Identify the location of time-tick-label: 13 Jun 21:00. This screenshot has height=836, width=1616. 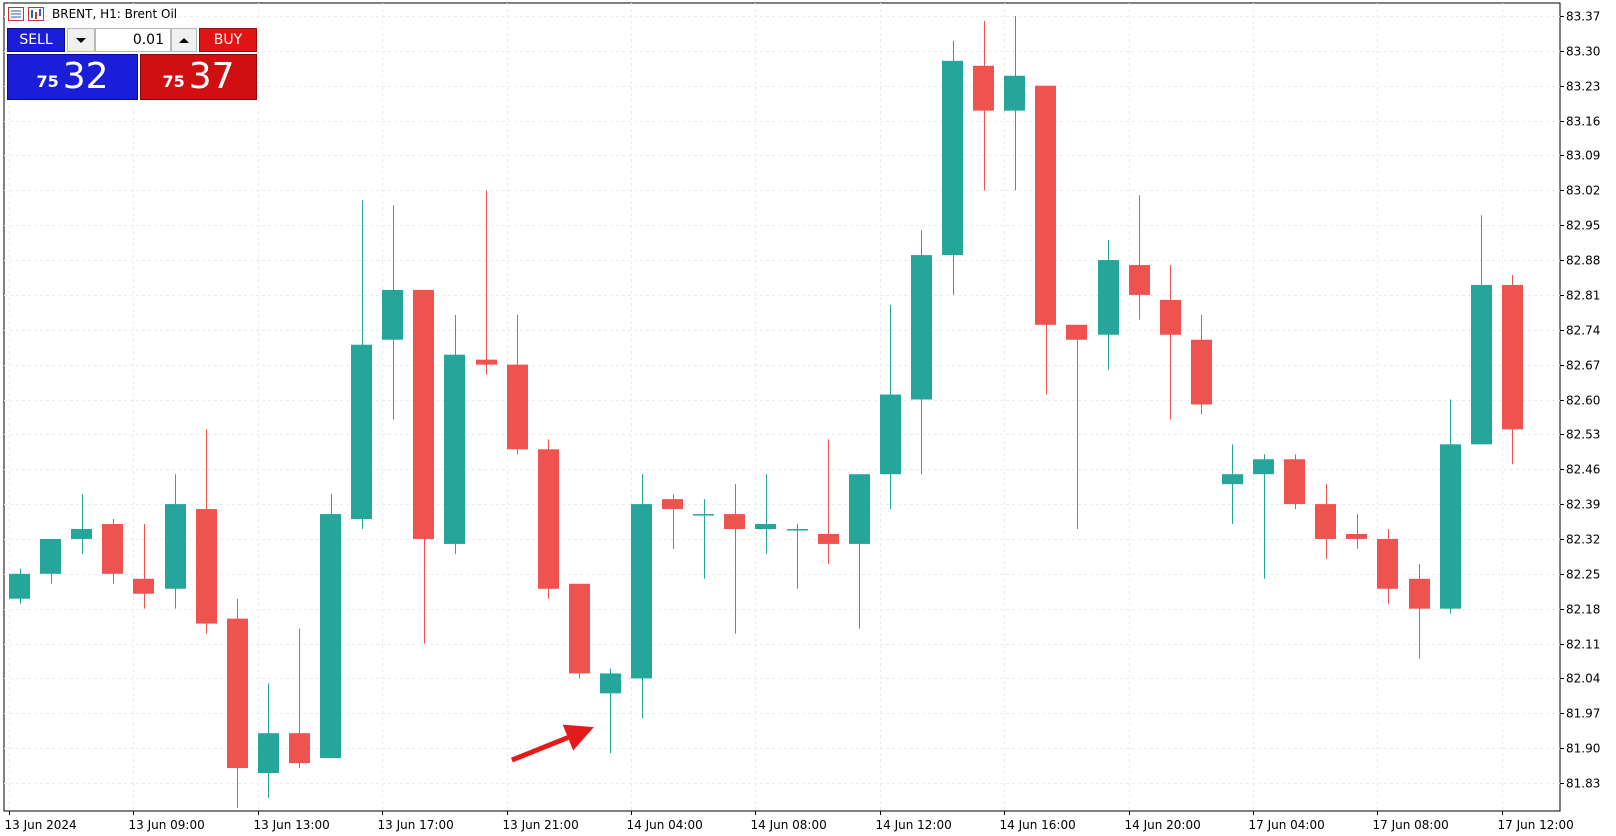
(541, 825).